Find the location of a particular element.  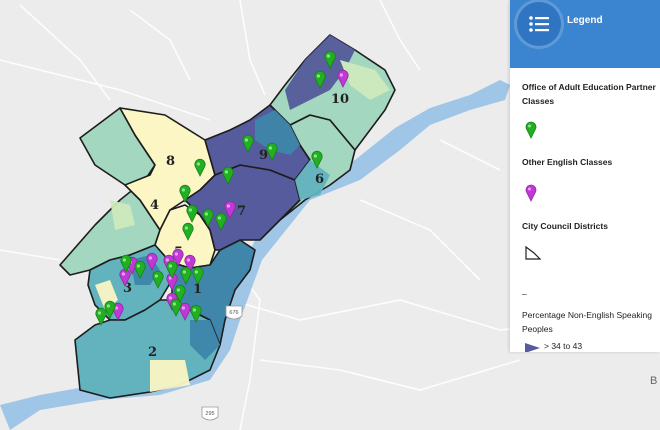

legend-header: Legend is located at coordinates (585, 34).